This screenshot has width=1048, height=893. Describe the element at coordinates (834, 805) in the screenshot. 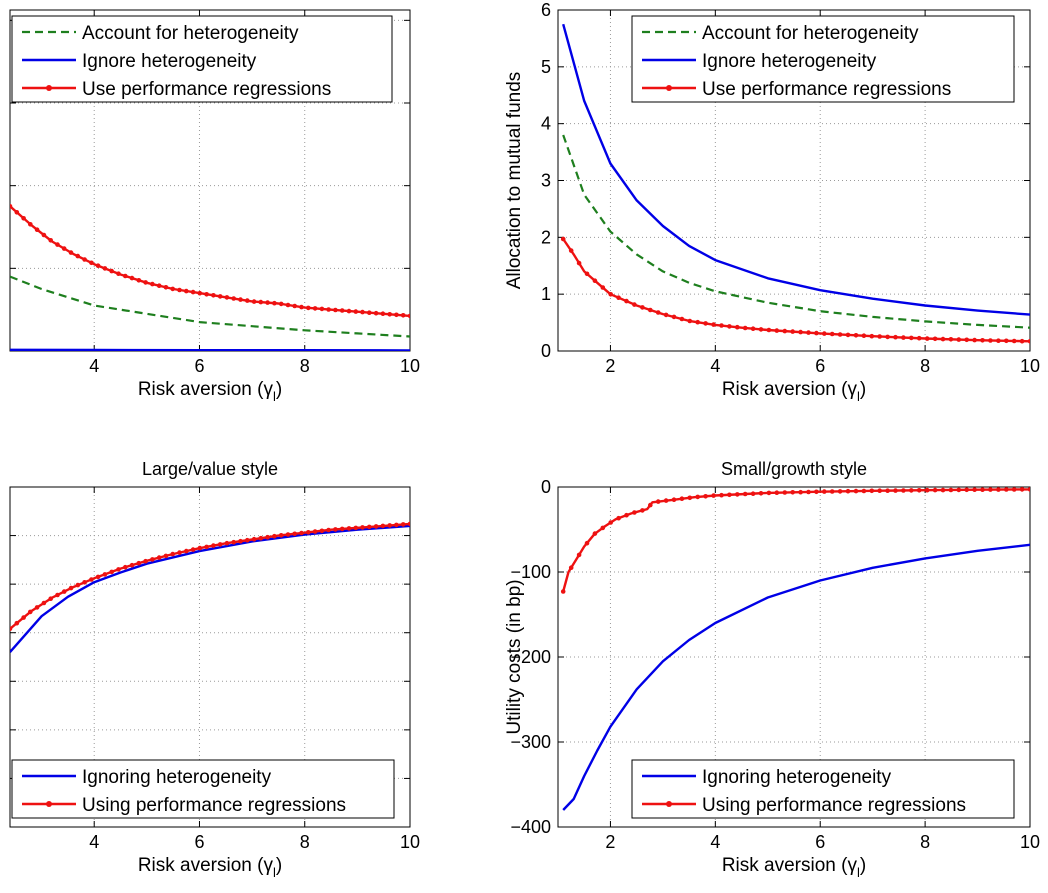

I see `legend-entry-label: Using performance regressions` at that location.